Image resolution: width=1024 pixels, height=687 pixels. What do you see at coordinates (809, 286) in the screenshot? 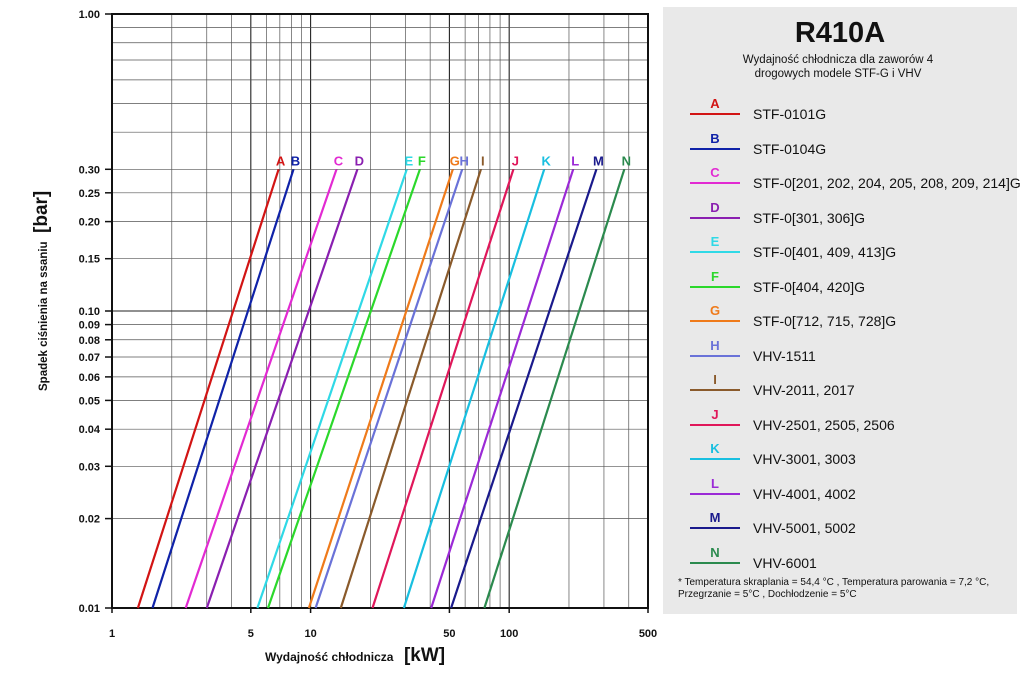
I see `legend-label: STF-0[404, 420]G` at bounding box center [809, 286].